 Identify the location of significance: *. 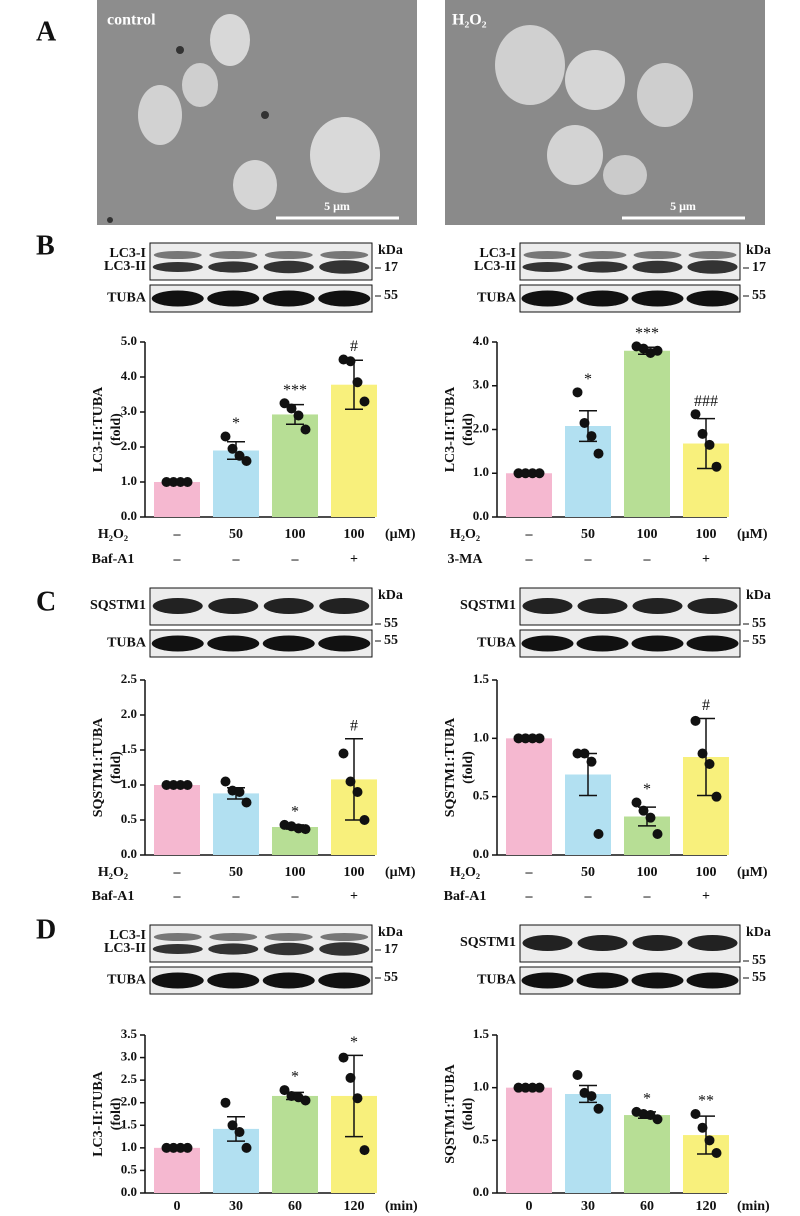
(236, 423).